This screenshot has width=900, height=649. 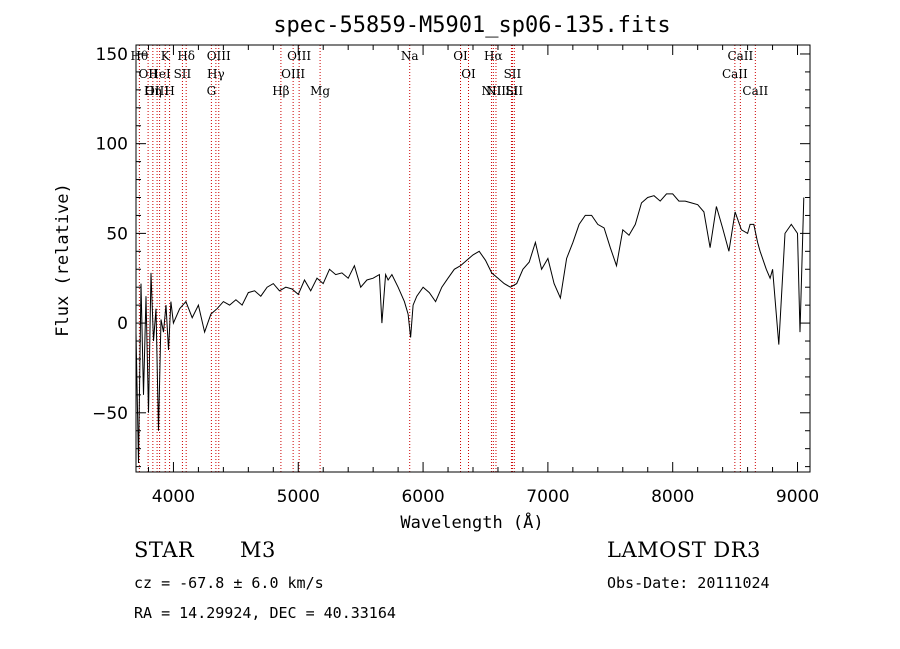 What do you see at coordinates (186, 56) in the screenshot?
I see `emission-line-label: Hδ` at bounding box center [186, 56].